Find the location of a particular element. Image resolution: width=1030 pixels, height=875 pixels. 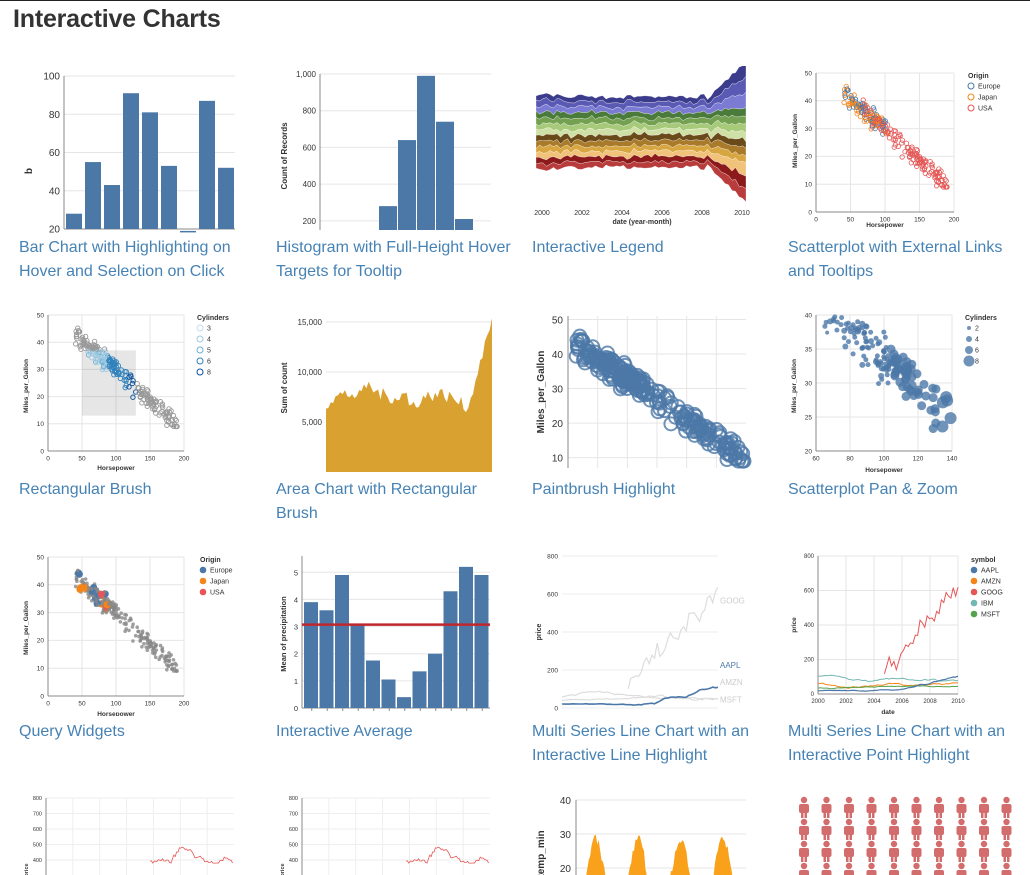

bar-chart: 100 80 60 40 20 b is located at coordinates (140, 150).